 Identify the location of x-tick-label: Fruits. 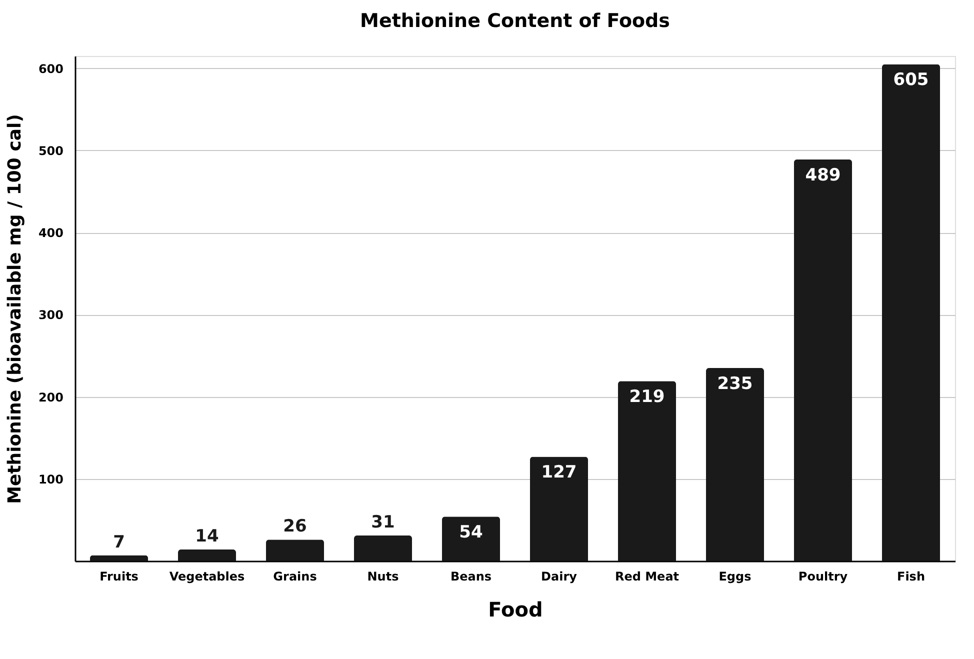
(119, 577).